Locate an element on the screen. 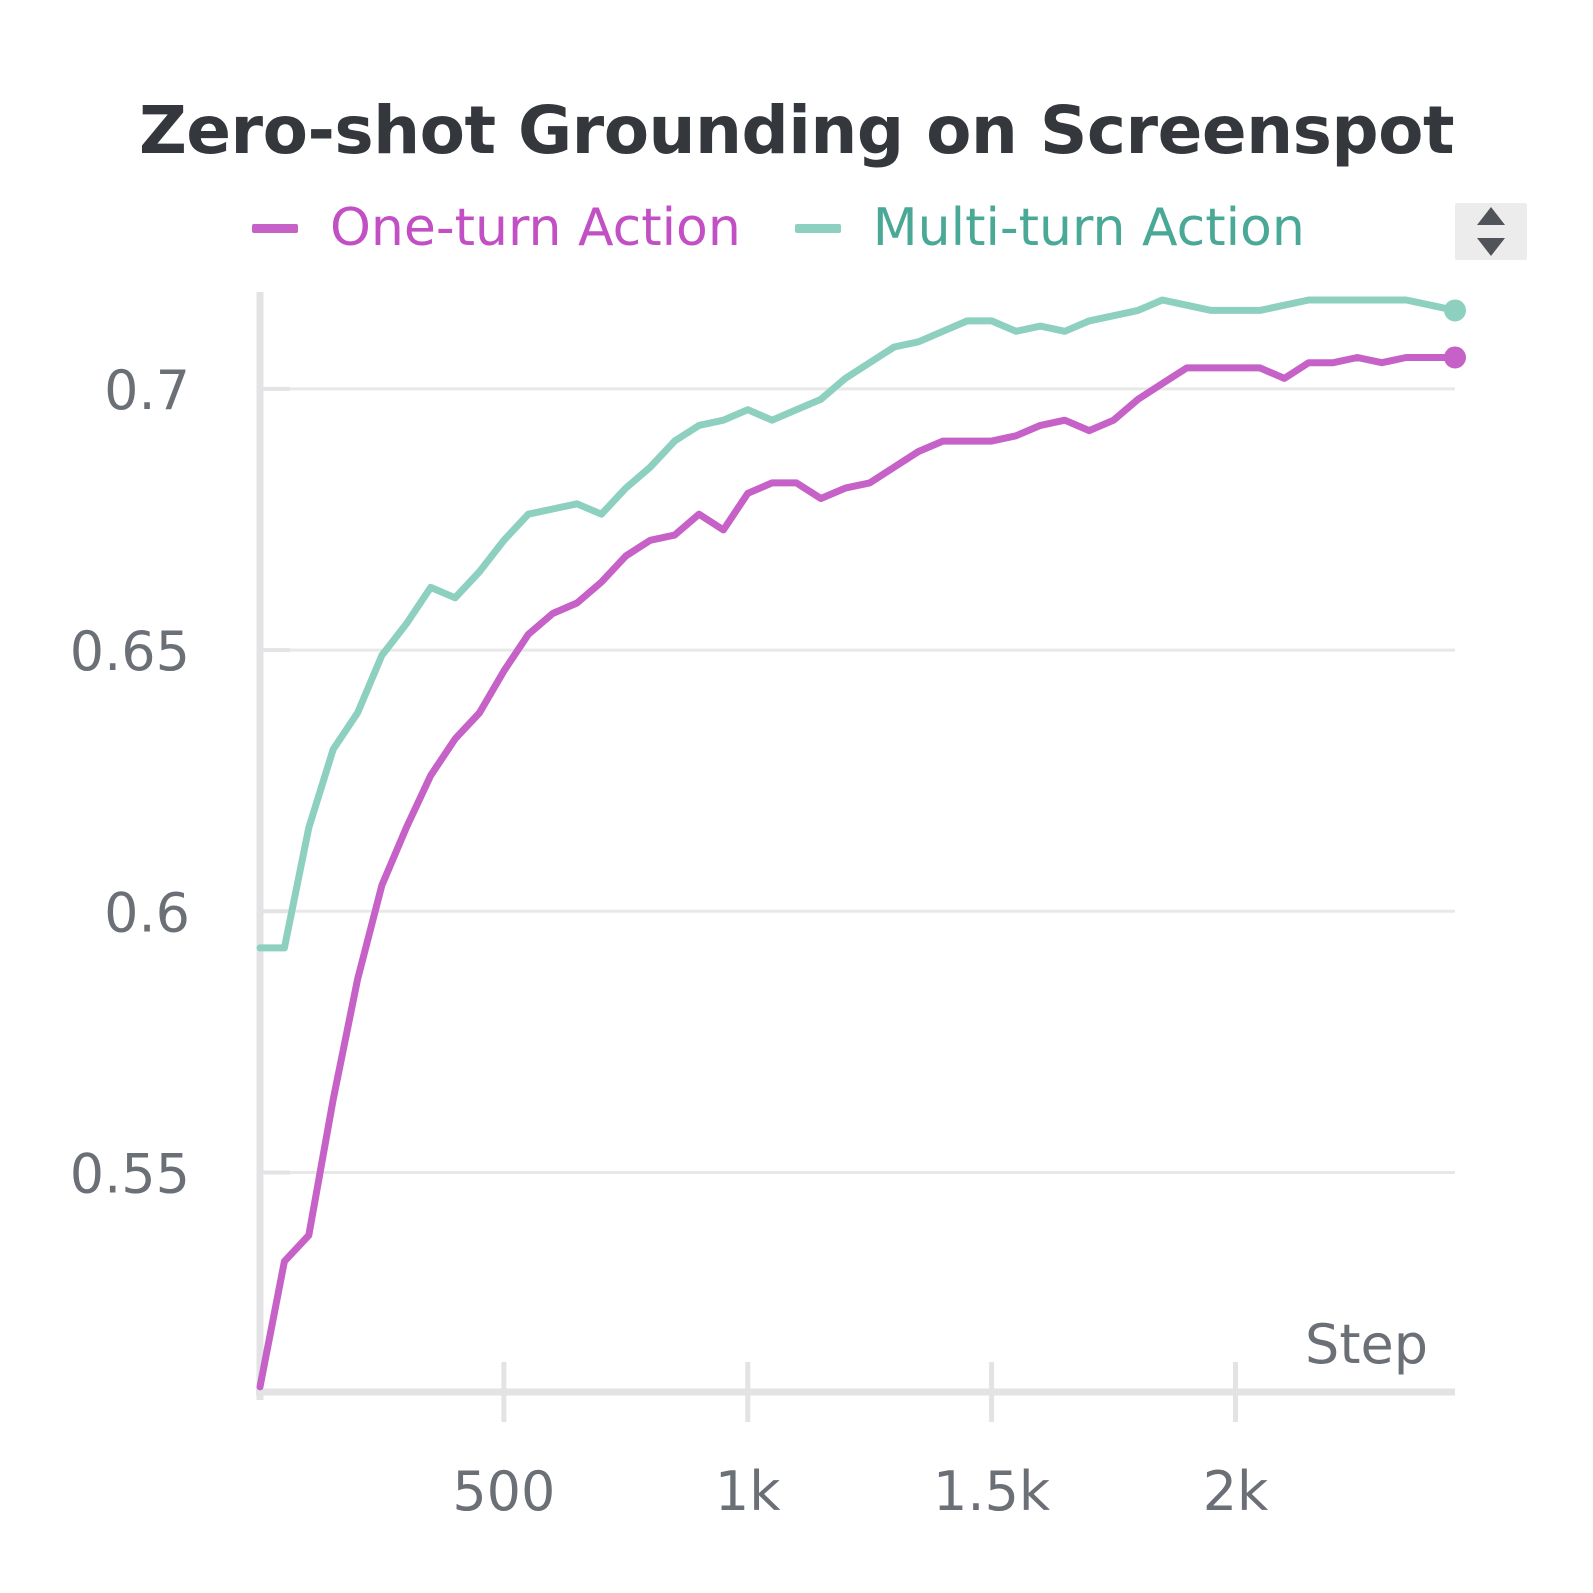  y-tick-label: 0.55 is located at coordinates (130, 1174).